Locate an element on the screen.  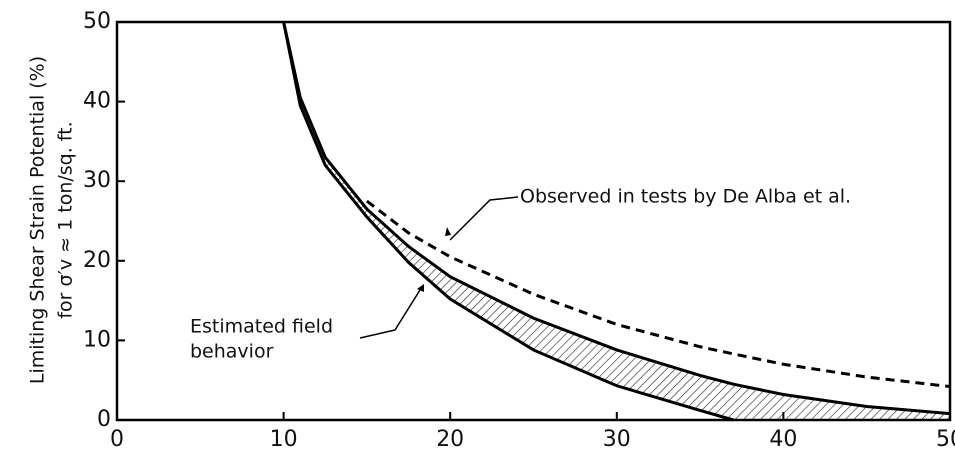
y-tick-label: 10 is located at coordinates (97, 339).